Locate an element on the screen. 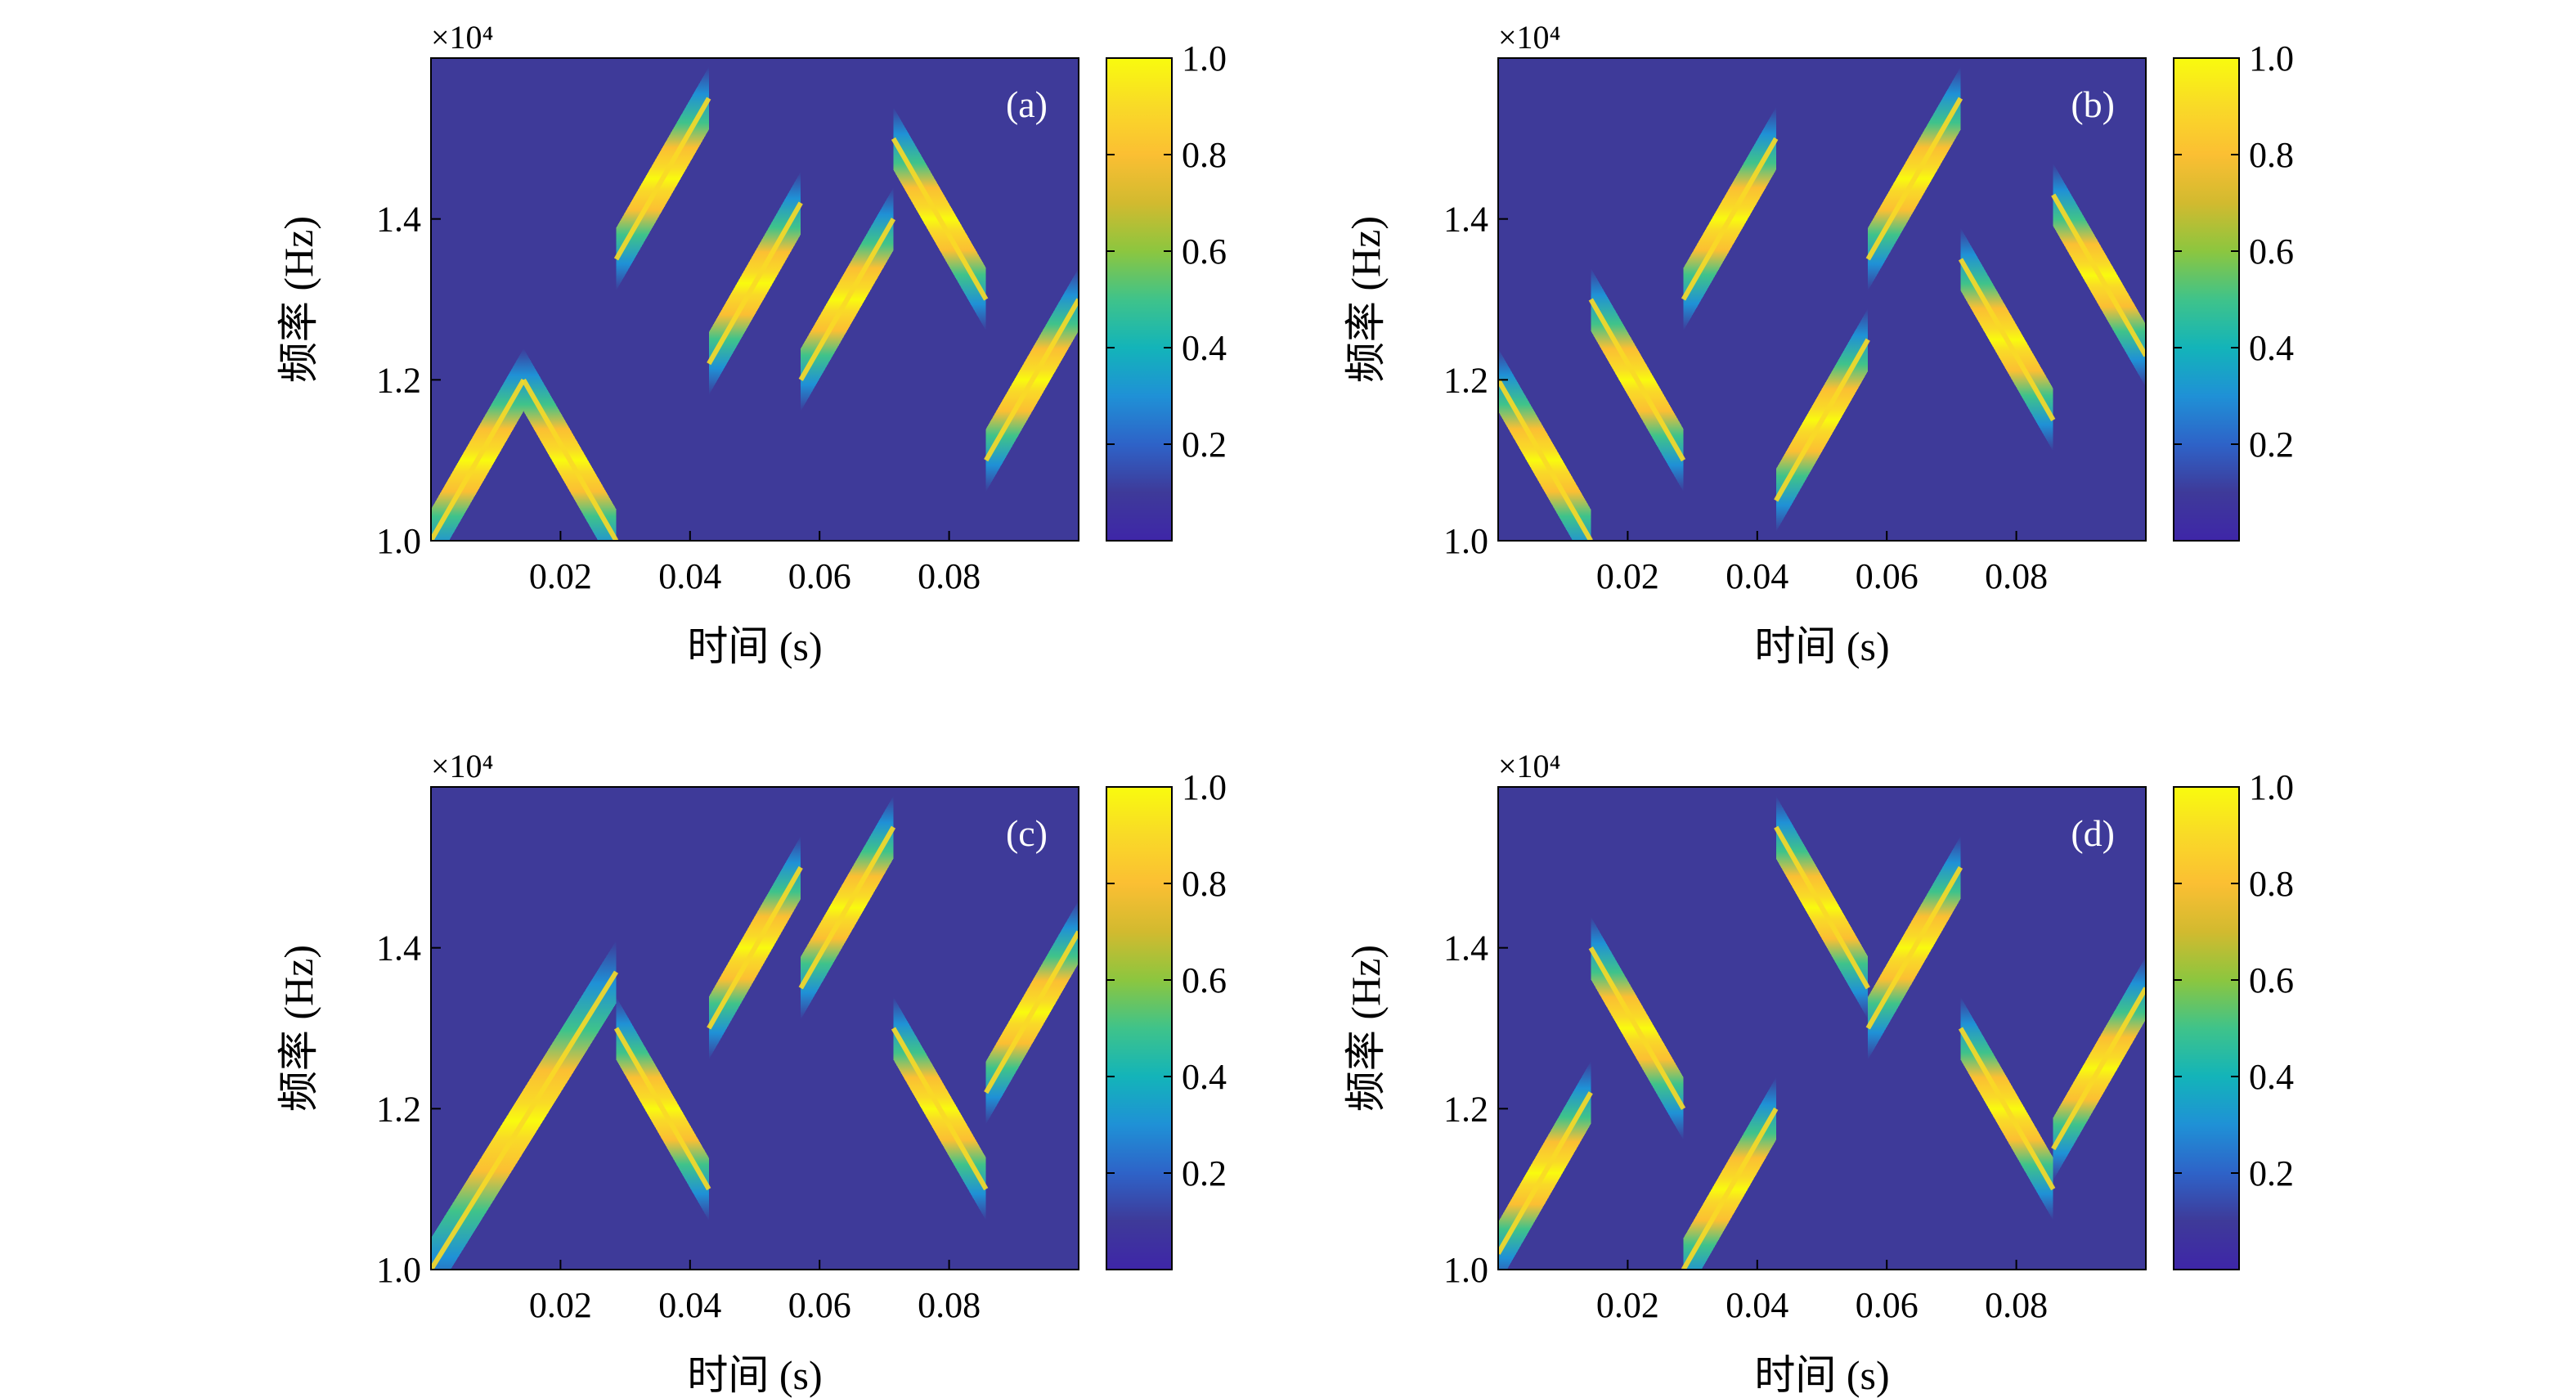  panel-label: (a) is located at coordinates (1027, 104).